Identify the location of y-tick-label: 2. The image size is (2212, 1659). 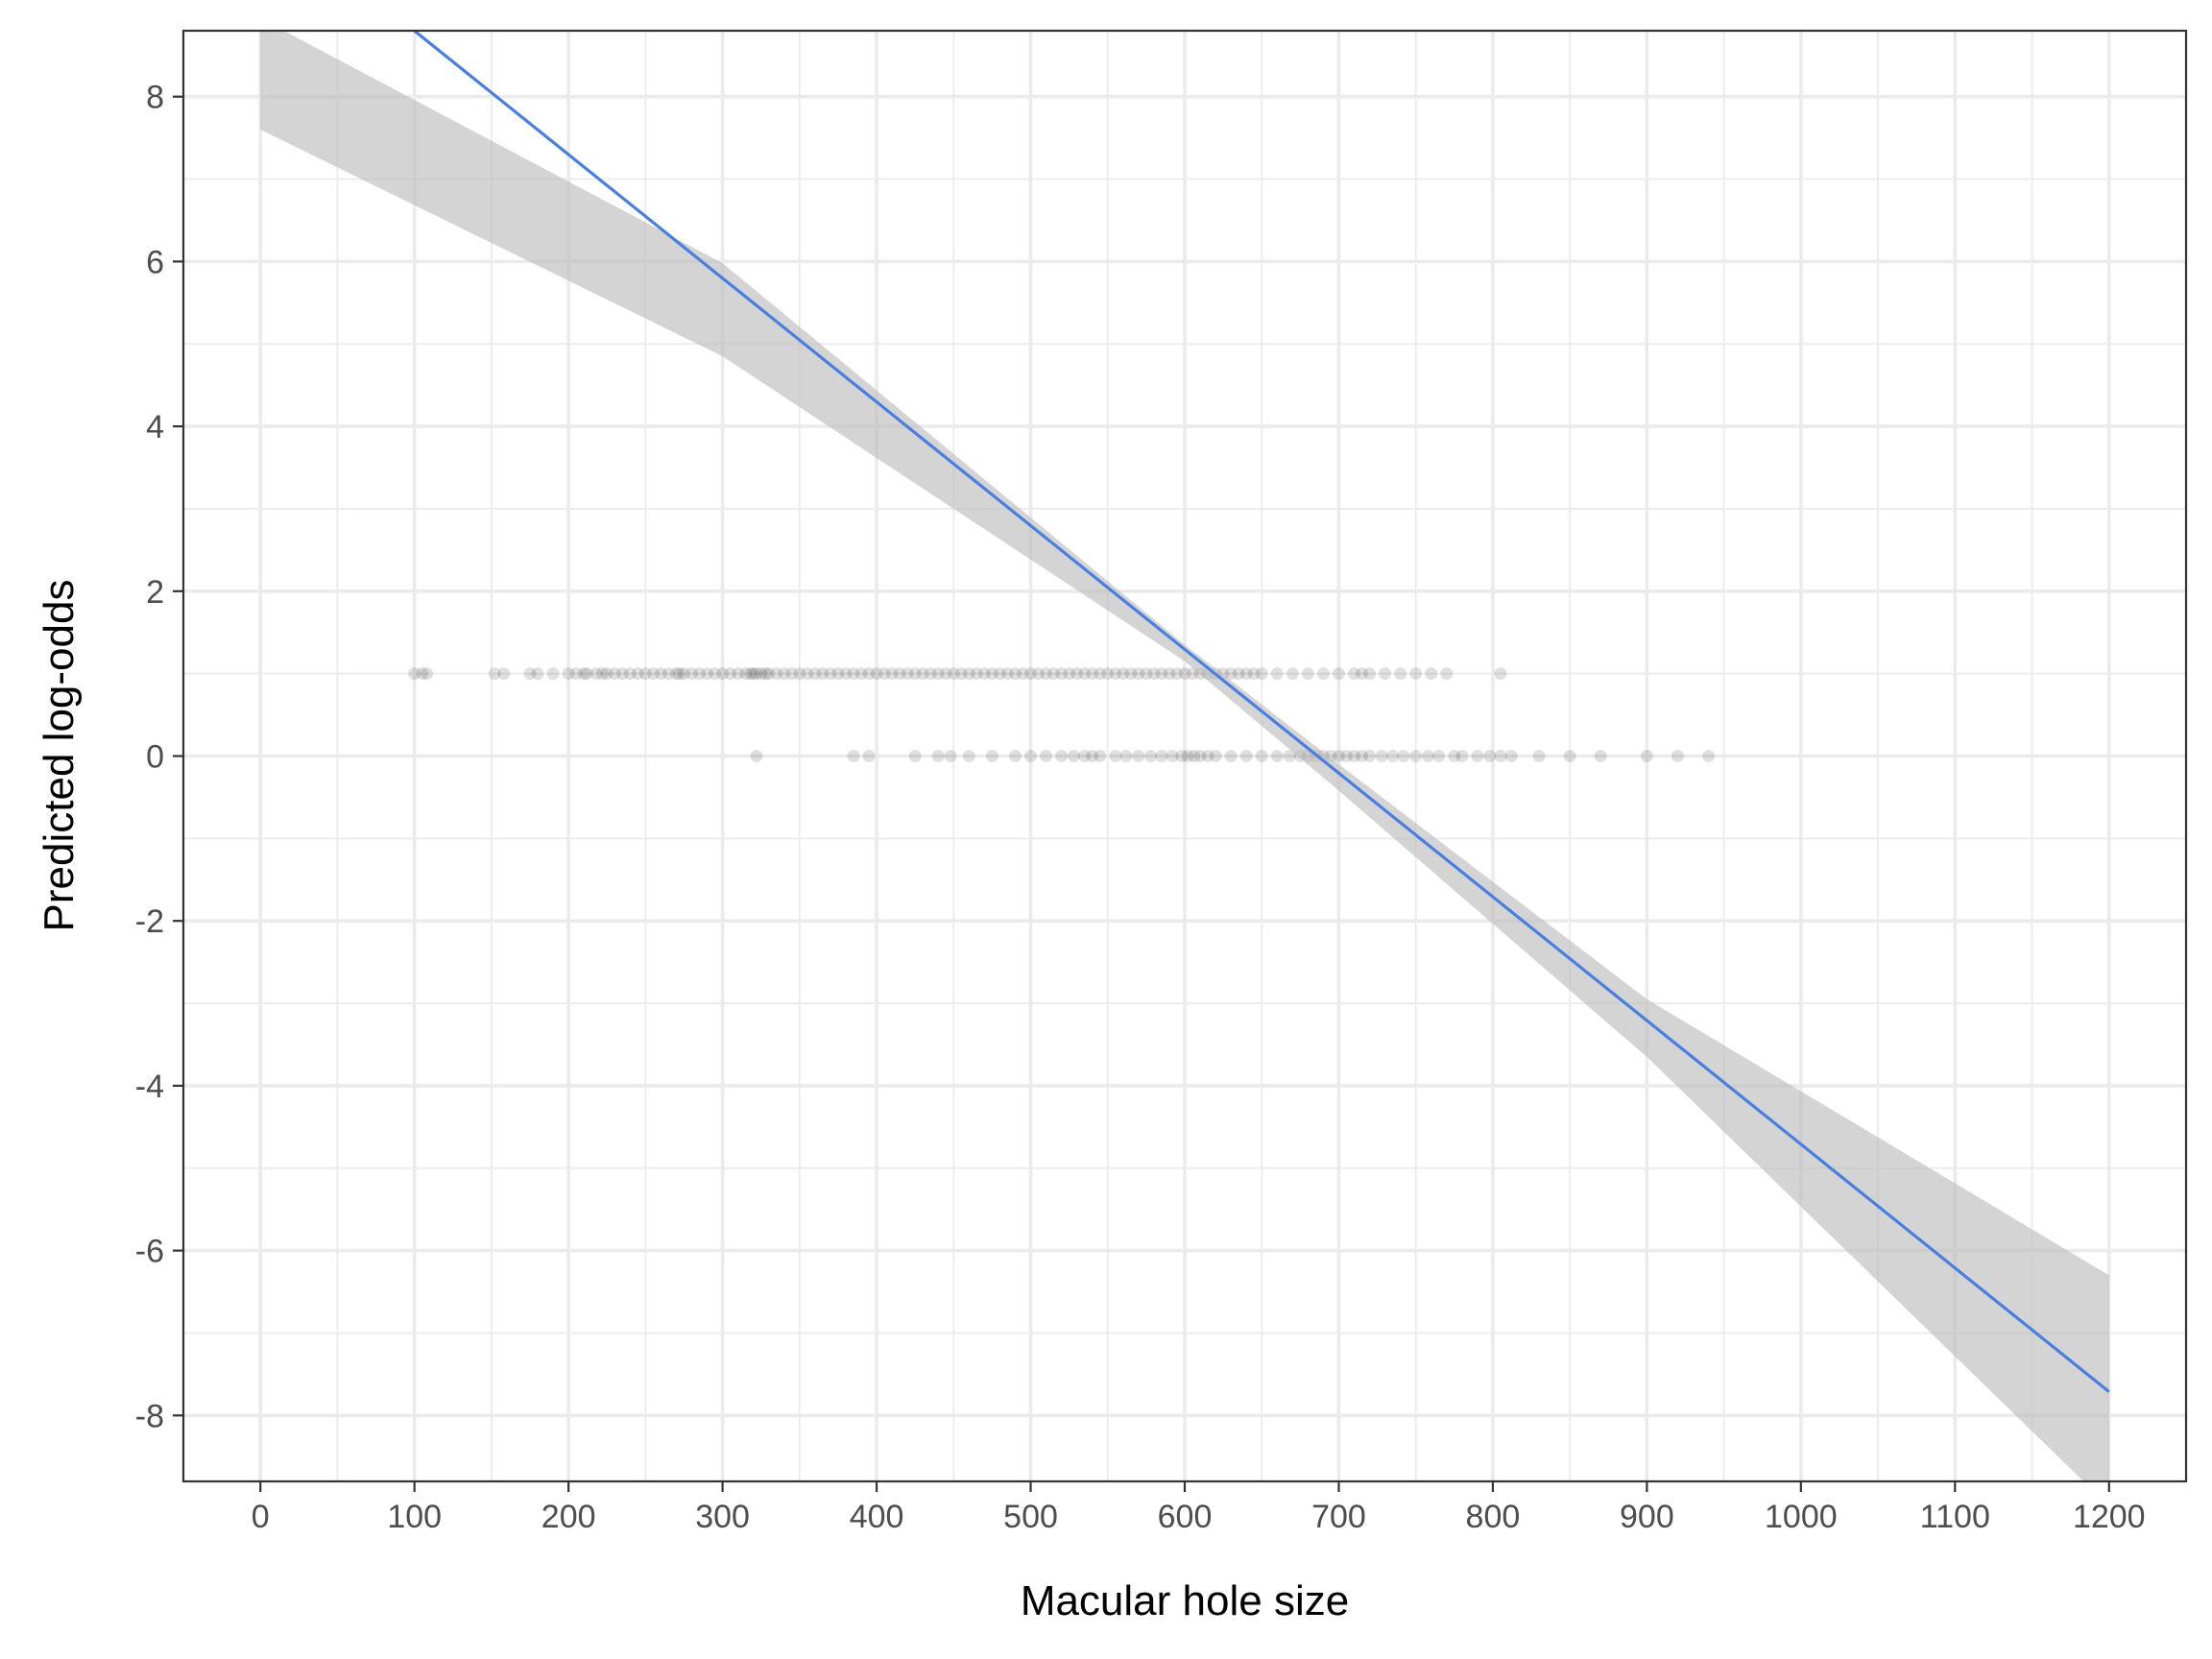
(155, 593).